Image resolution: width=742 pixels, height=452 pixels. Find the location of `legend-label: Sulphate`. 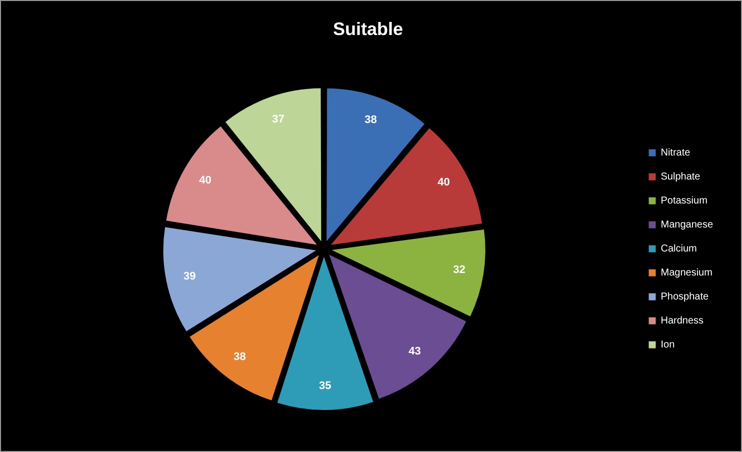

legend-label: Sulphate is located at coordinates (680, 177).